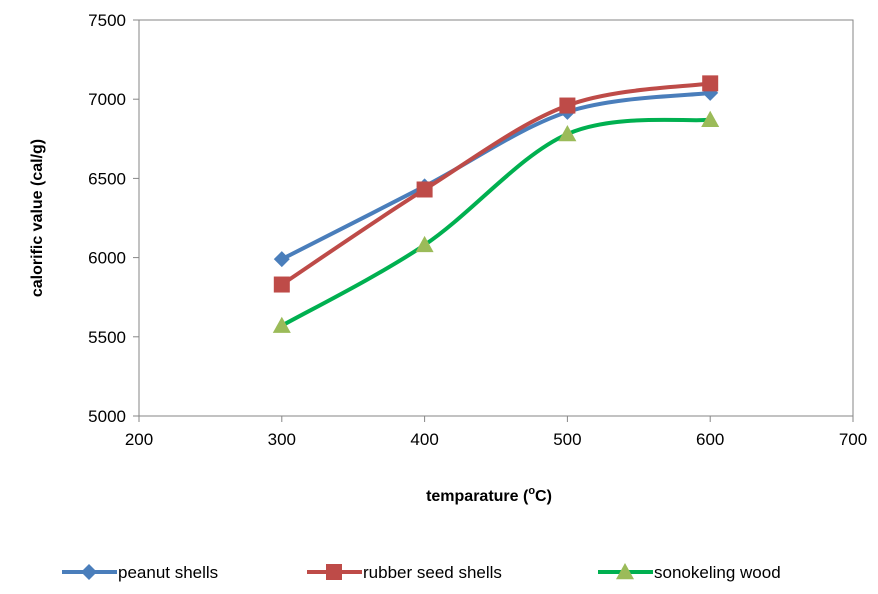  What do you see at coordinates (543, 496) in the screenshot?
I see `x-axis-title-end: C)` at bounding box center [543, 496].